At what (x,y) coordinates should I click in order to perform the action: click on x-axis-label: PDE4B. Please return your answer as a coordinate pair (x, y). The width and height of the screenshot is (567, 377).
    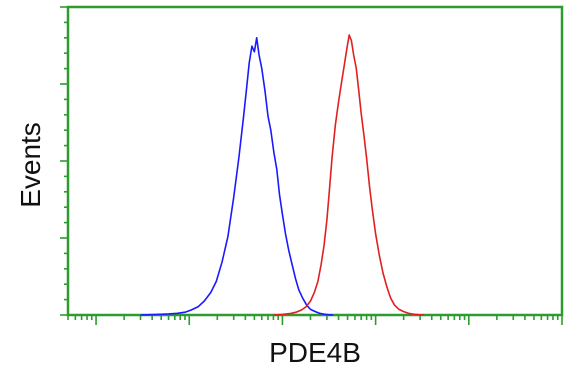
    Looking at the image, I should click on (315, 352).